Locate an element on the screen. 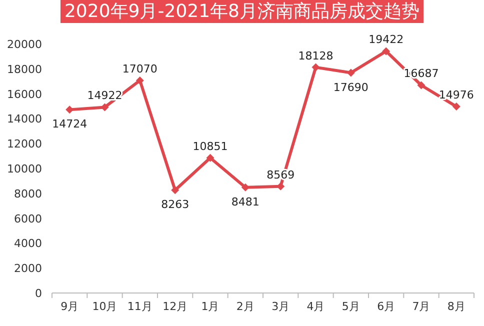  y-tick-label: 14000 is located at coordinates (24, 119).